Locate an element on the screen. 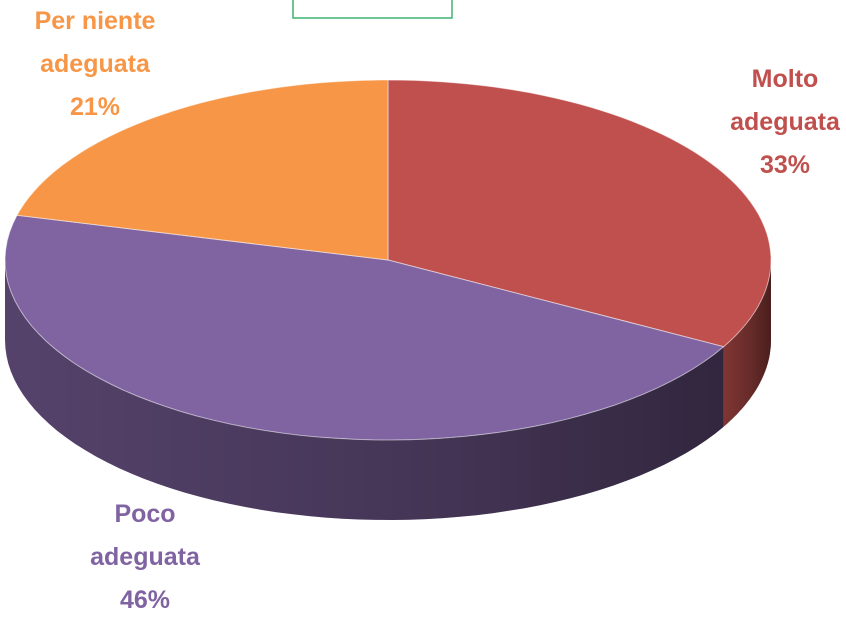 The image size is (846, 622). legend-box is located at coordinates (372, 9).